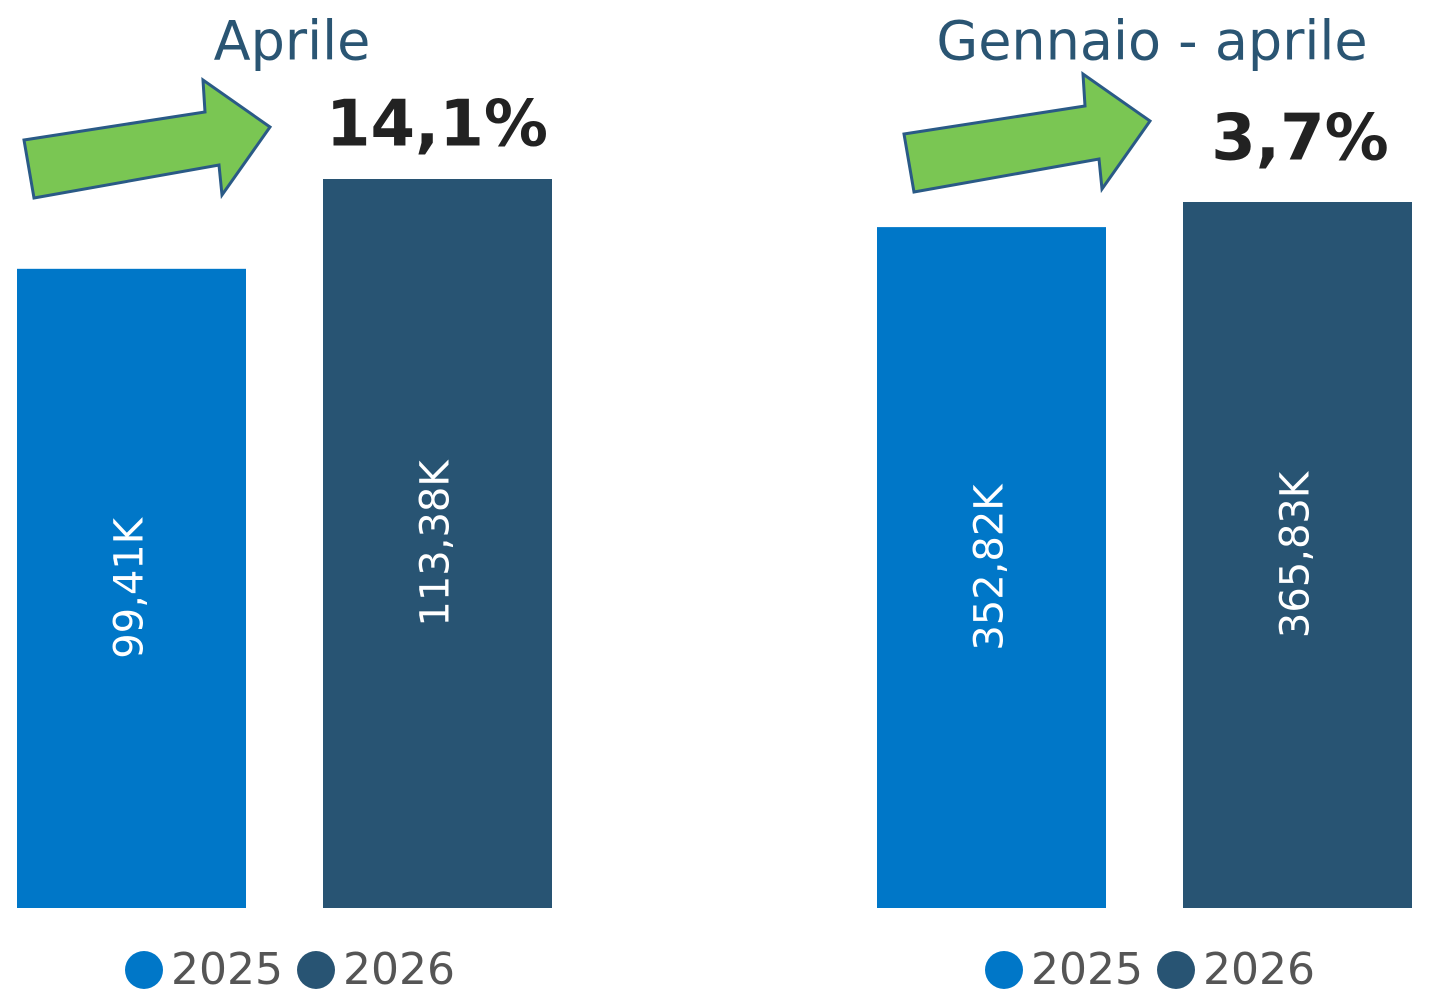  Describe the element at coordinates (1300, 139) in the screenshot. I see `change-label: 3,7%` at that location.